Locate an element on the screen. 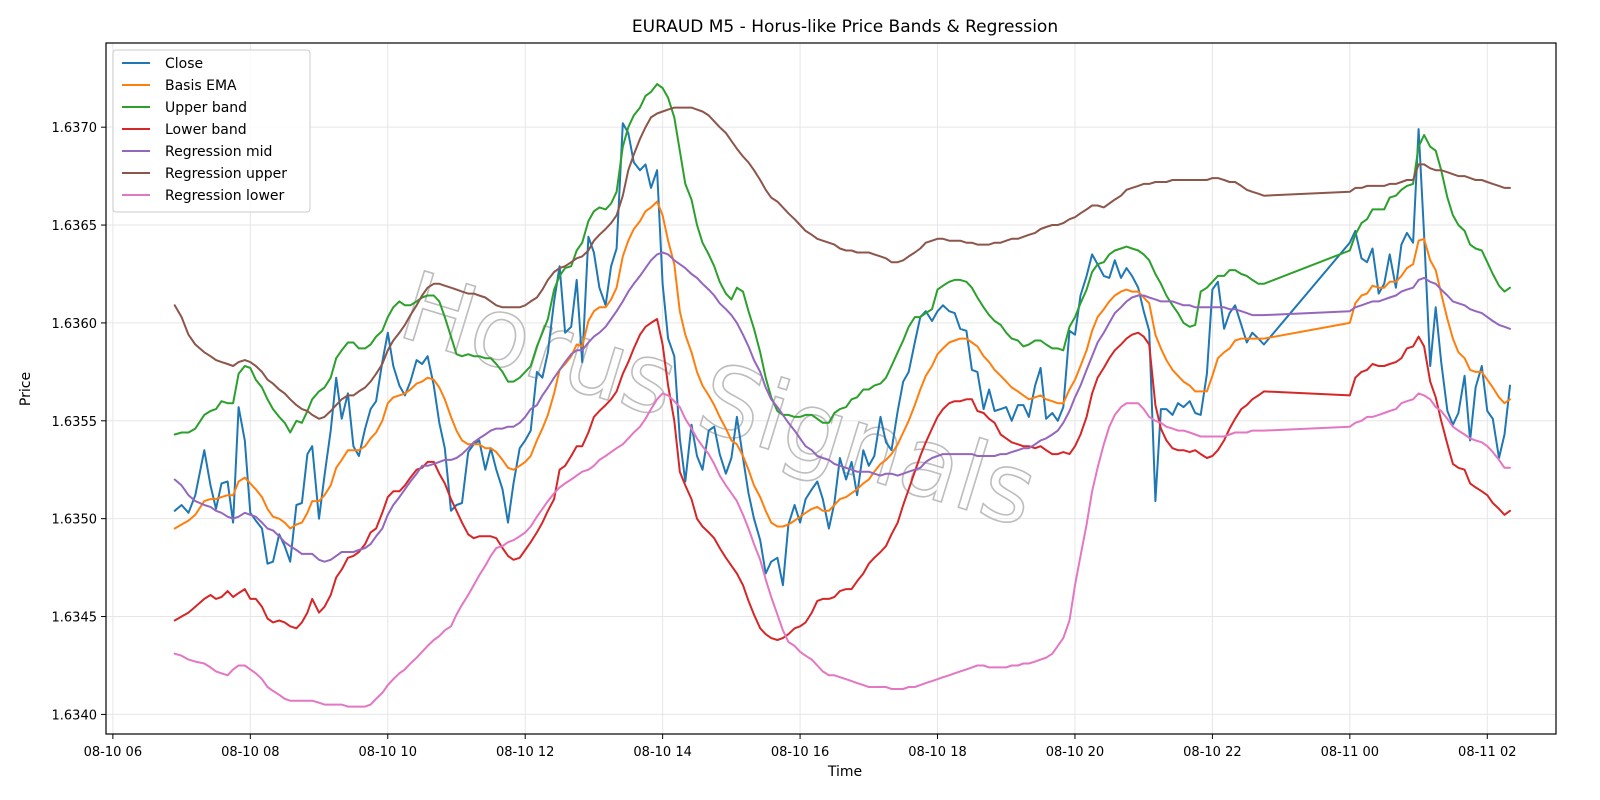 The image size is (1600, 800). legend-label-close: Close is located at coordinates (184, 64).